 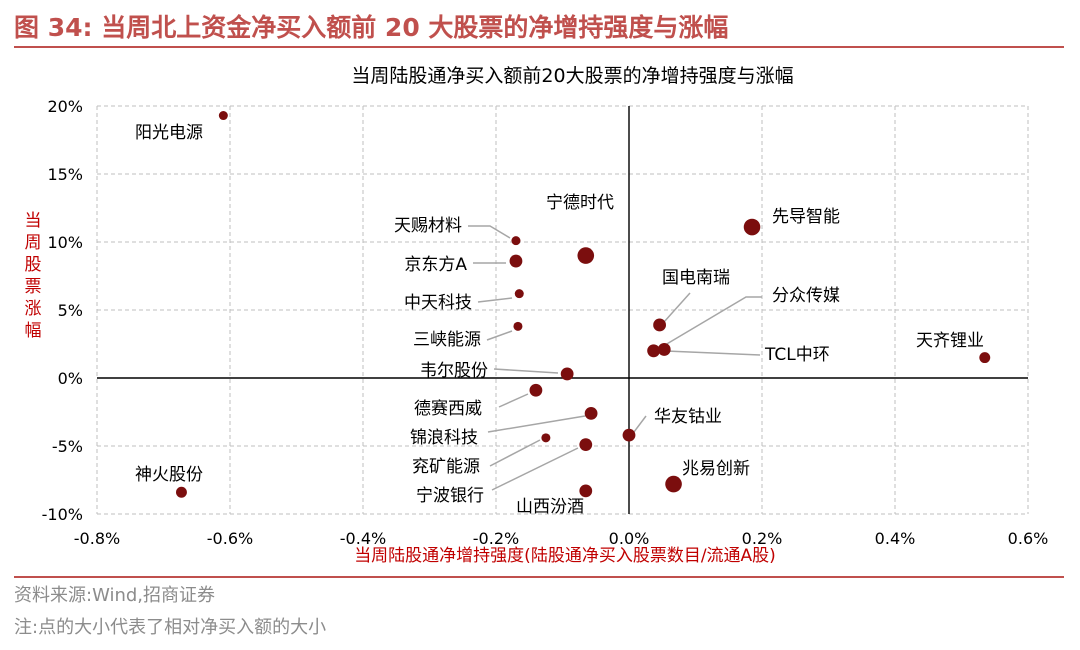 What do you see at coordinates (572, 76) in the screenshot?
I see `chart-title: 当周陆股通净买入额前20大股票的净增持强度与涨幅` at bounding box center [572, 76].